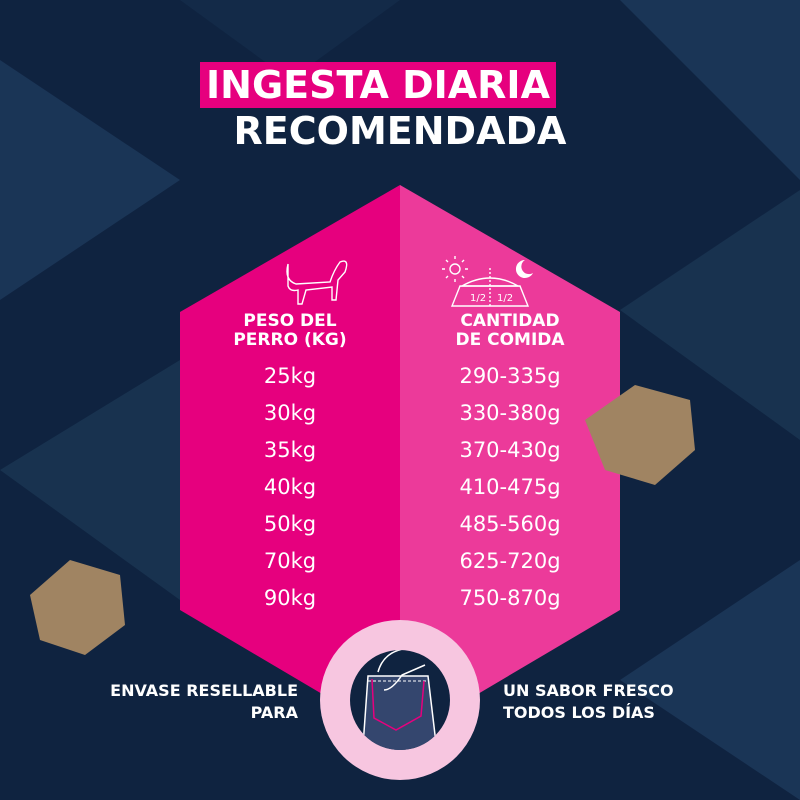 Image resolution: width=800 pixels, height=800 pixels. I want to click on sun-icon, so click(455, 269).